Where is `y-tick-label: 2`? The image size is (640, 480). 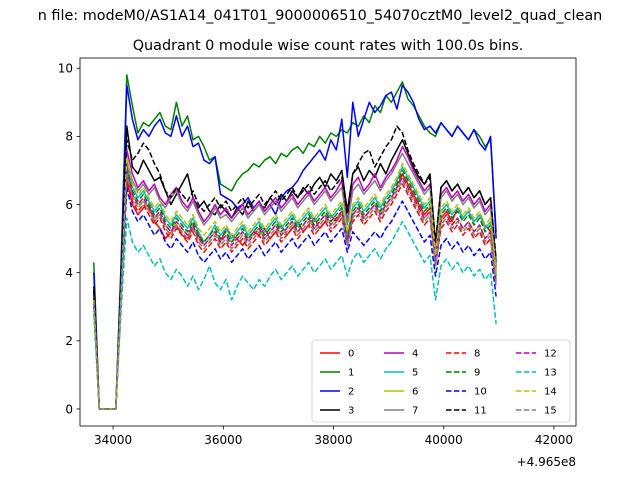
y-tick-label: 2 is located at coordinates (69, 341).